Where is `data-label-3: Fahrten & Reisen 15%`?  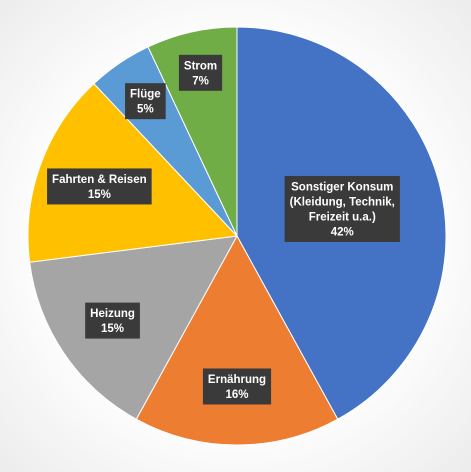
data-label-3: Fahrten & Reisen 15% is located at coordinates (99, 186).